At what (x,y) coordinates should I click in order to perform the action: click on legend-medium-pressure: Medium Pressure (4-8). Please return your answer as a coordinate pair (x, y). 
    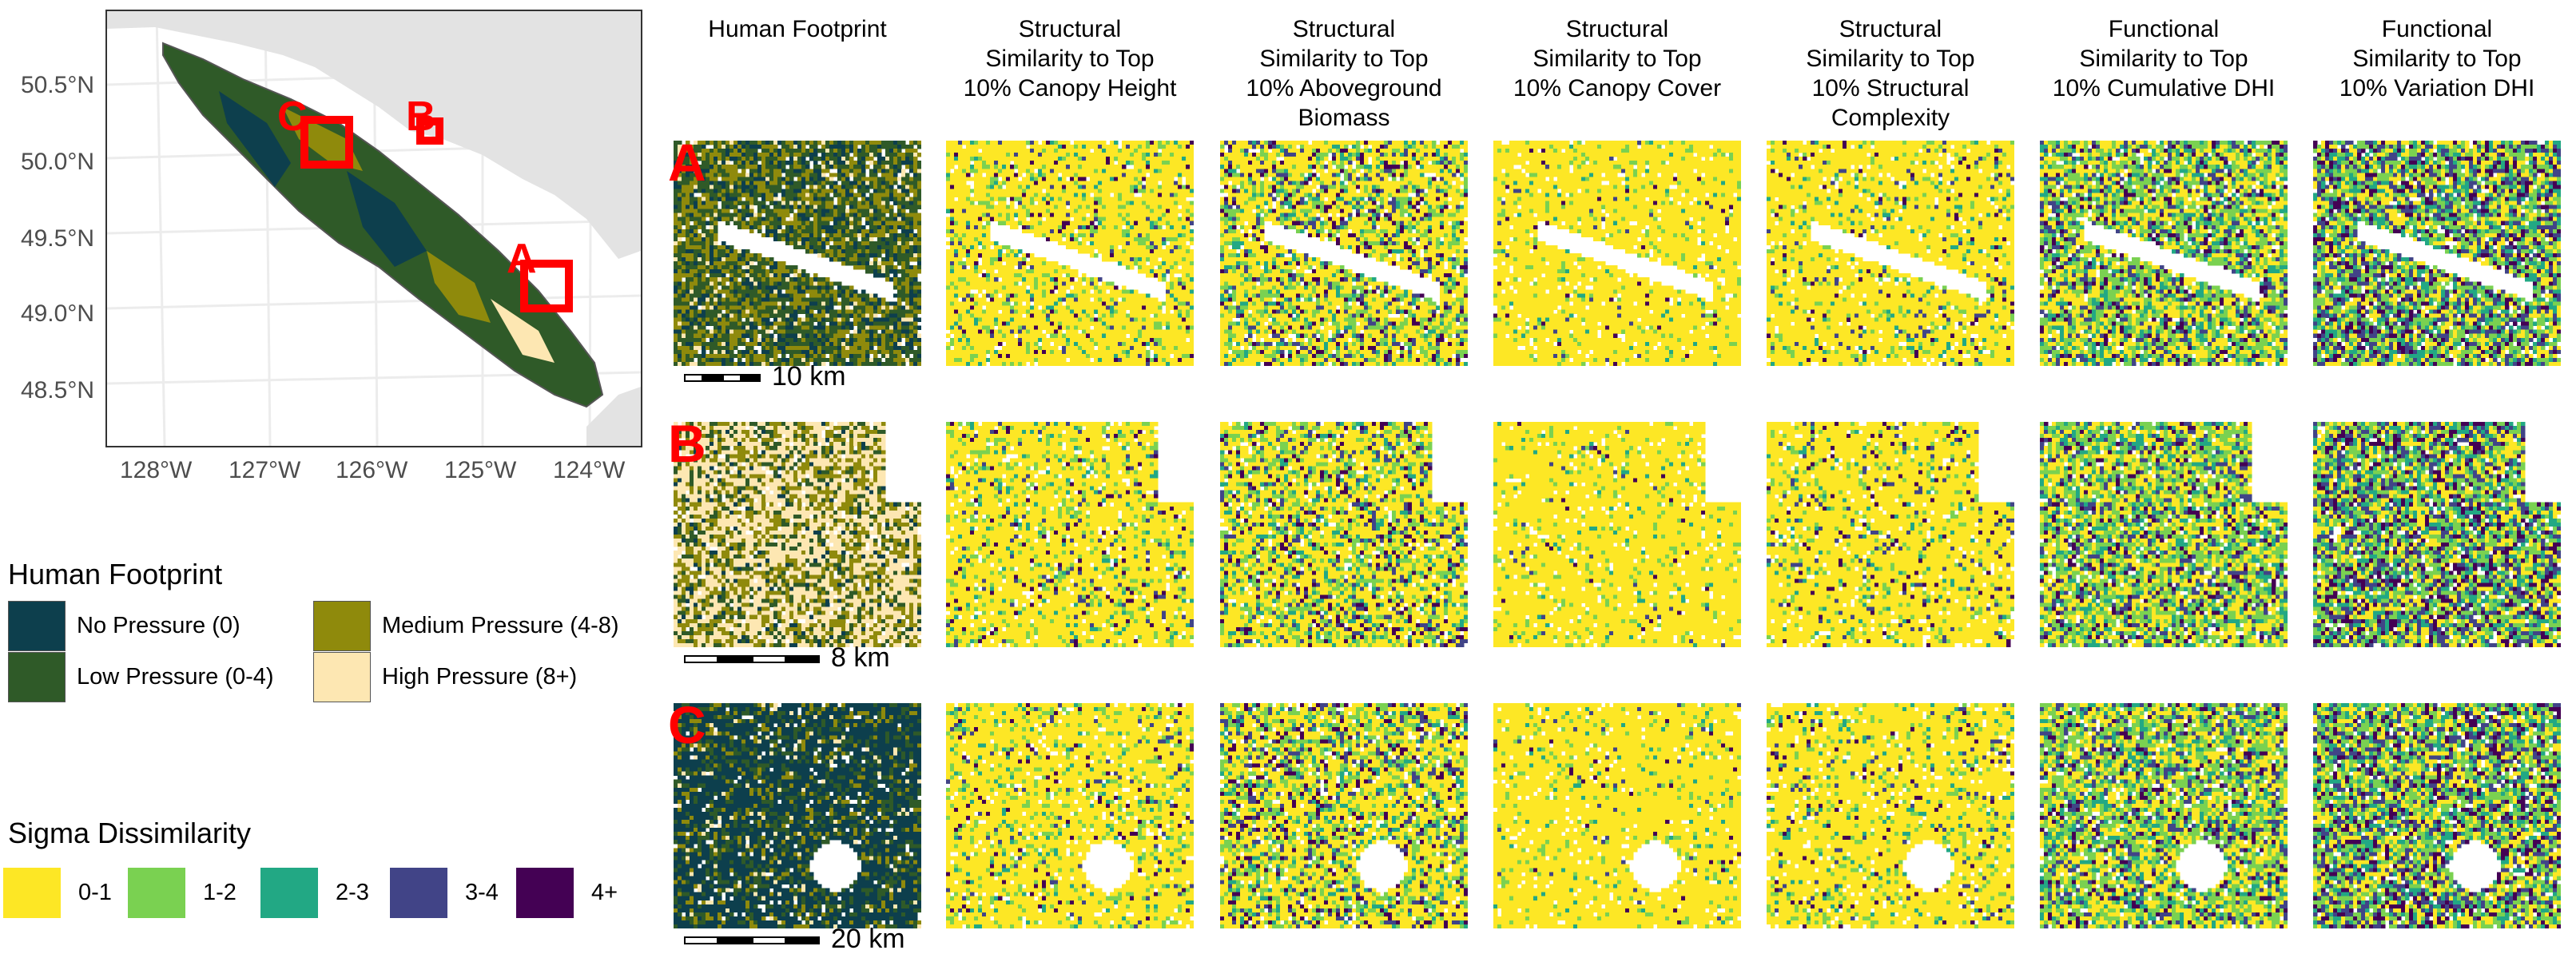
    Looking at the image, I should click on (466, 626).